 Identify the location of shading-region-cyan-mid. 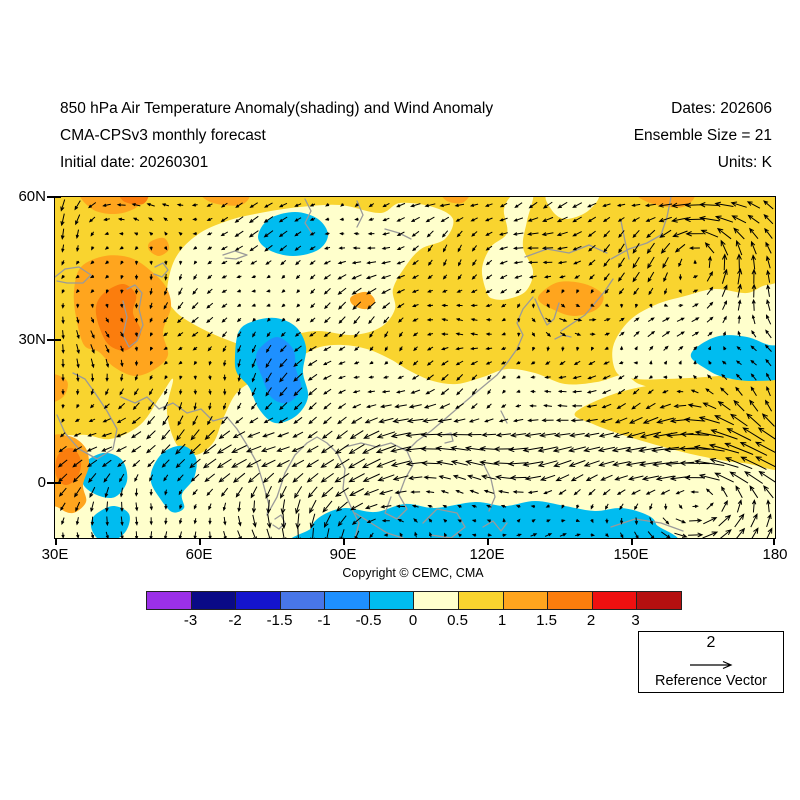
(173, 479).